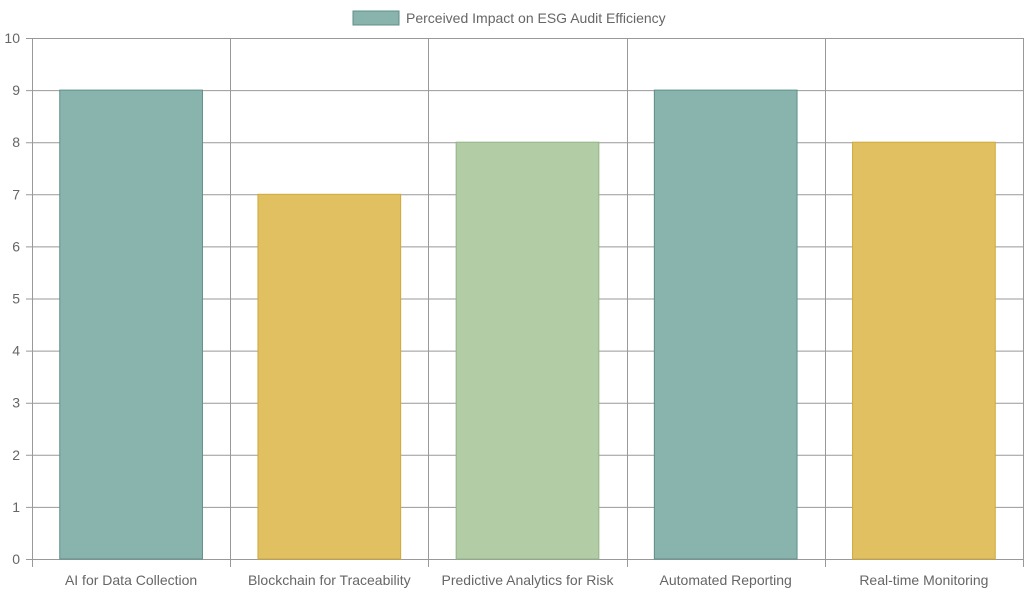  I want to click on y-tick-label: 2, so click(16, 455).